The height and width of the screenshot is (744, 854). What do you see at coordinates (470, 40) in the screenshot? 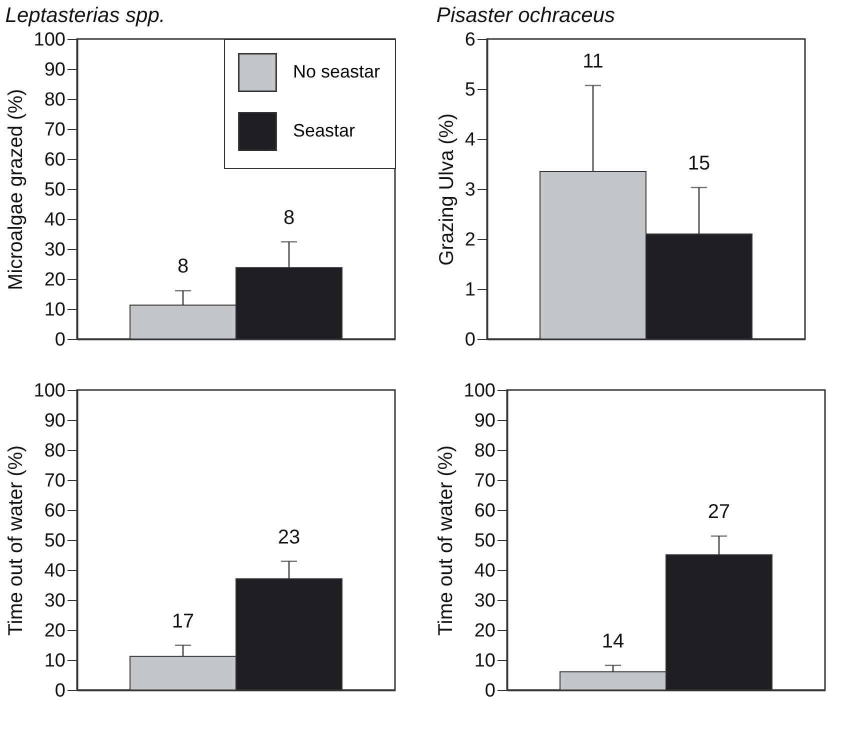
I see `y-tick-label: 6` at bounding box center [470, 40].